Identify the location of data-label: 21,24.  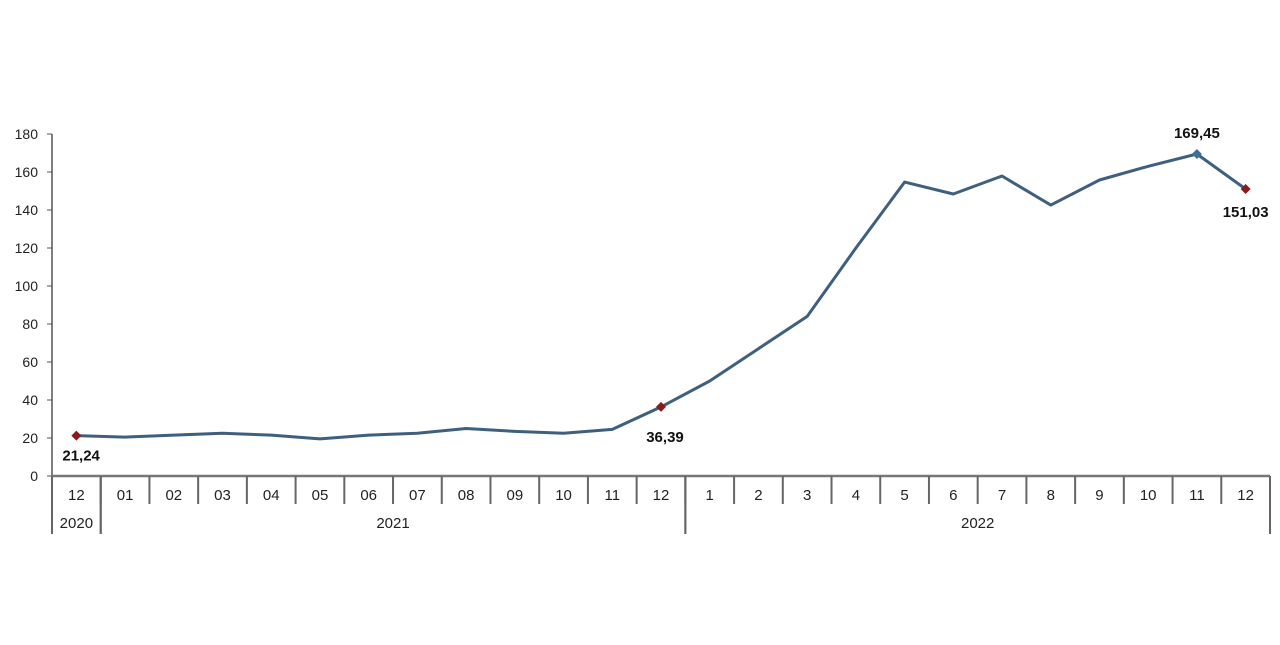
(81, 456).